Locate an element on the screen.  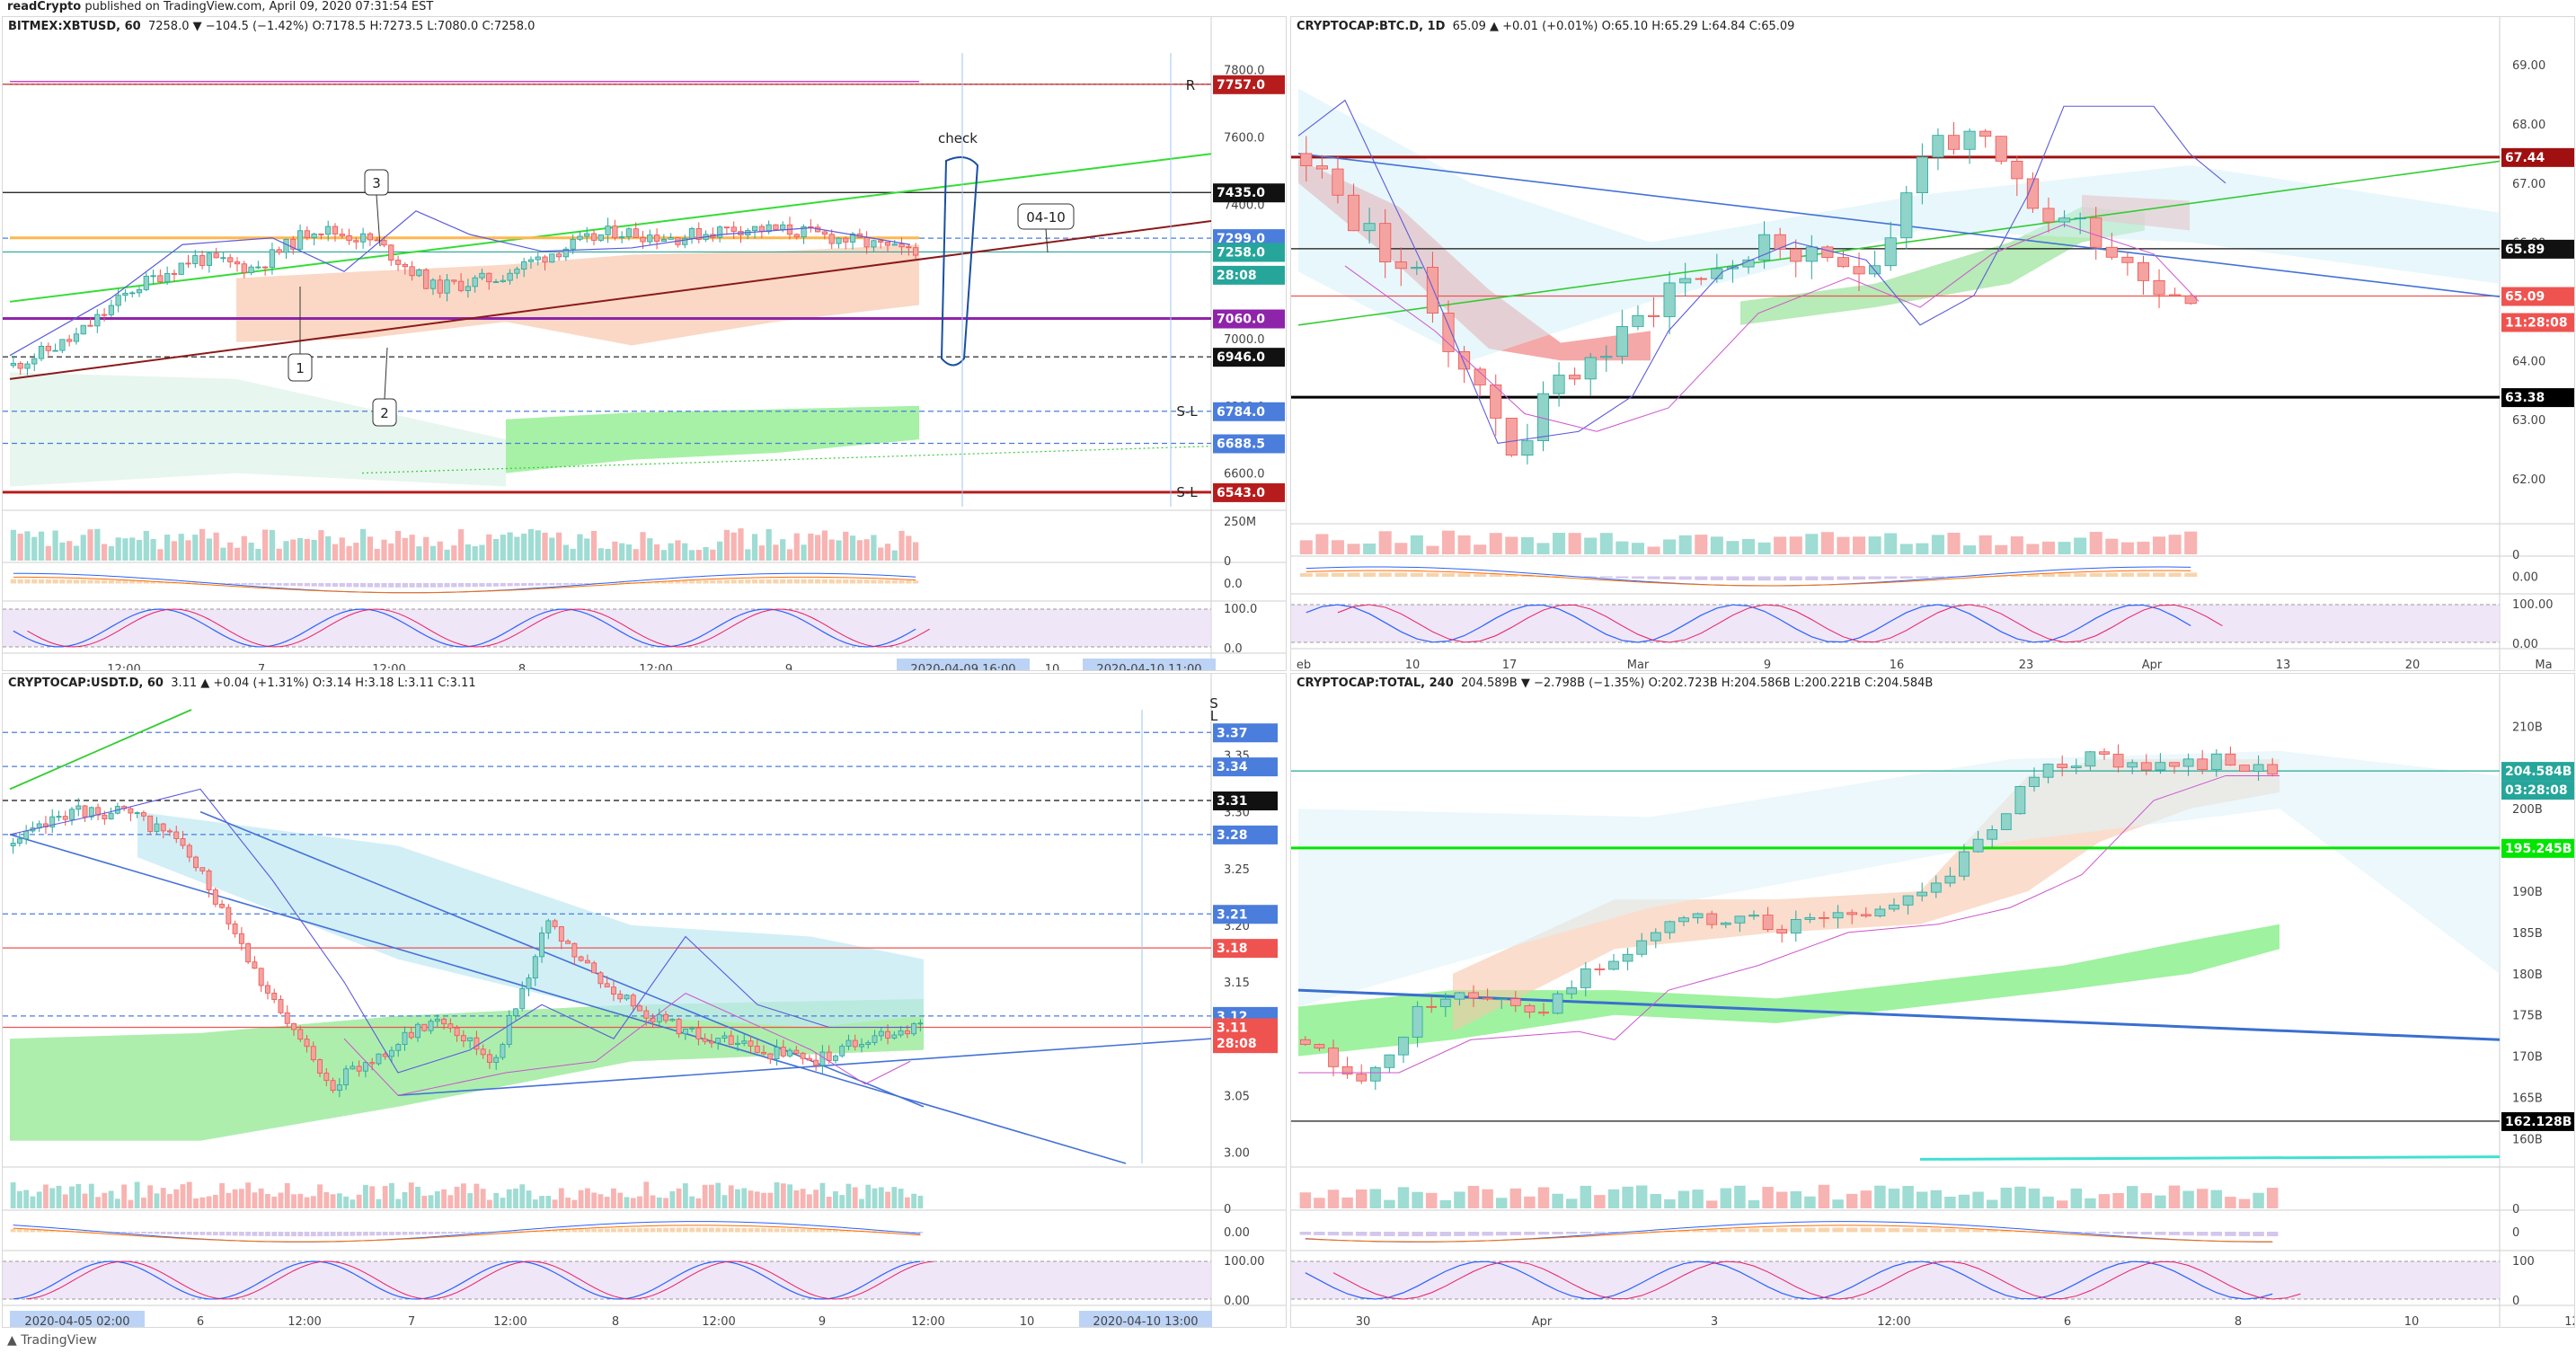
trend-line is located at coordinates (568, 999).